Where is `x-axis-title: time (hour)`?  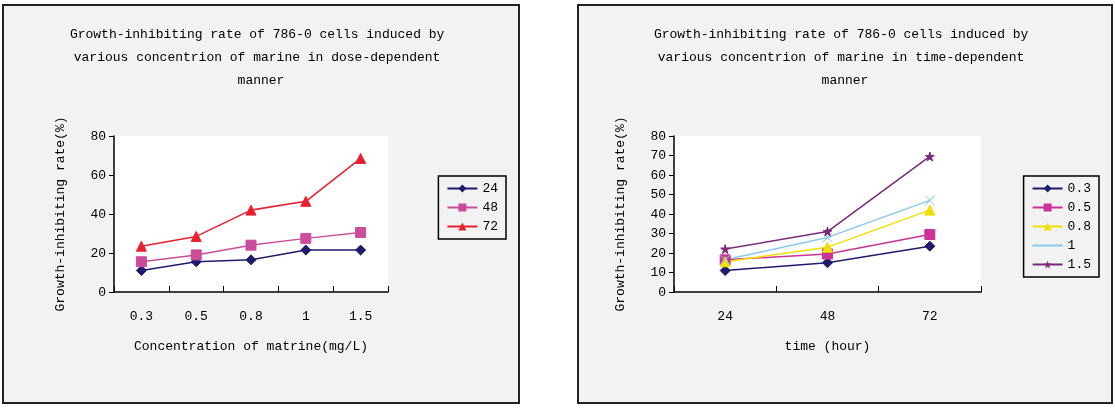
x-axis-title: time (hour) is located at coordinates (827, 346).